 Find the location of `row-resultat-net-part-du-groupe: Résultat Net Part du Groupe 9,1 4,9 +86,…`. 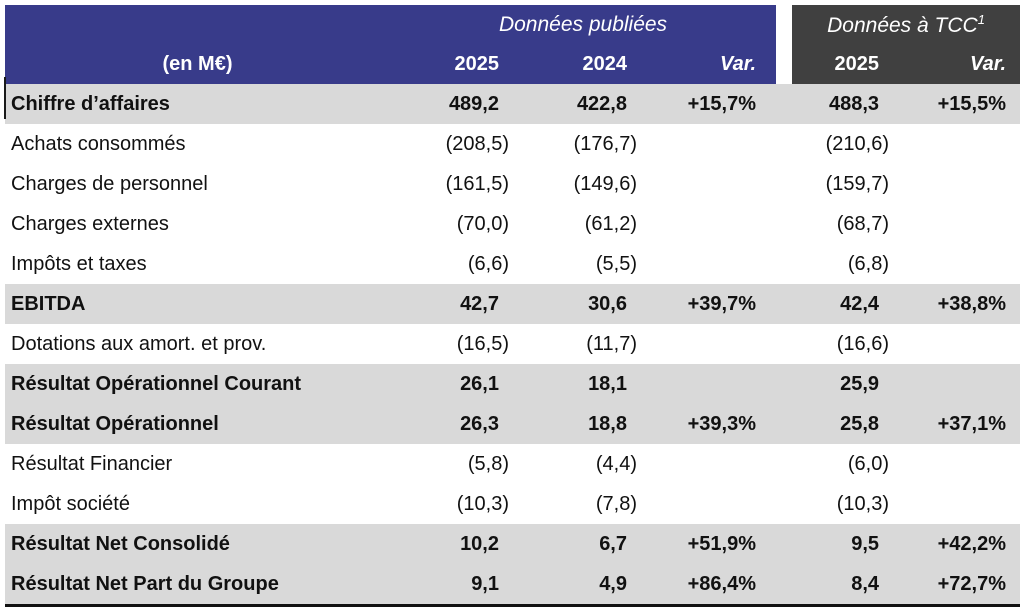

row-resultat-net-part-du-groupe: Résultat Net Part du Groupe 9,1 4,9 +86,… is located at coordinates (513, 585).